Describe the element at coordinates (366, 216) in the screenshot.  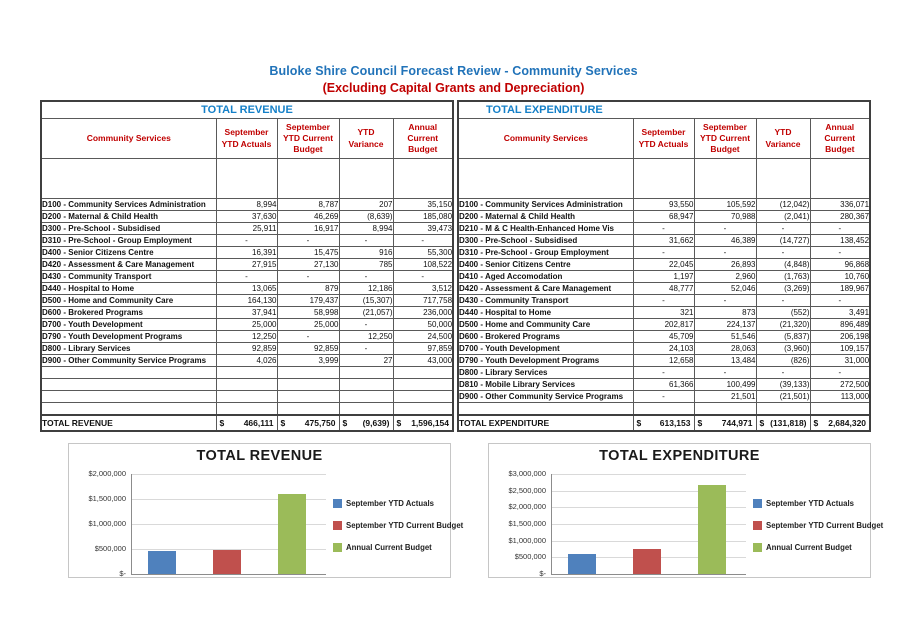
I see `cell-value: (8,639)` at that location.